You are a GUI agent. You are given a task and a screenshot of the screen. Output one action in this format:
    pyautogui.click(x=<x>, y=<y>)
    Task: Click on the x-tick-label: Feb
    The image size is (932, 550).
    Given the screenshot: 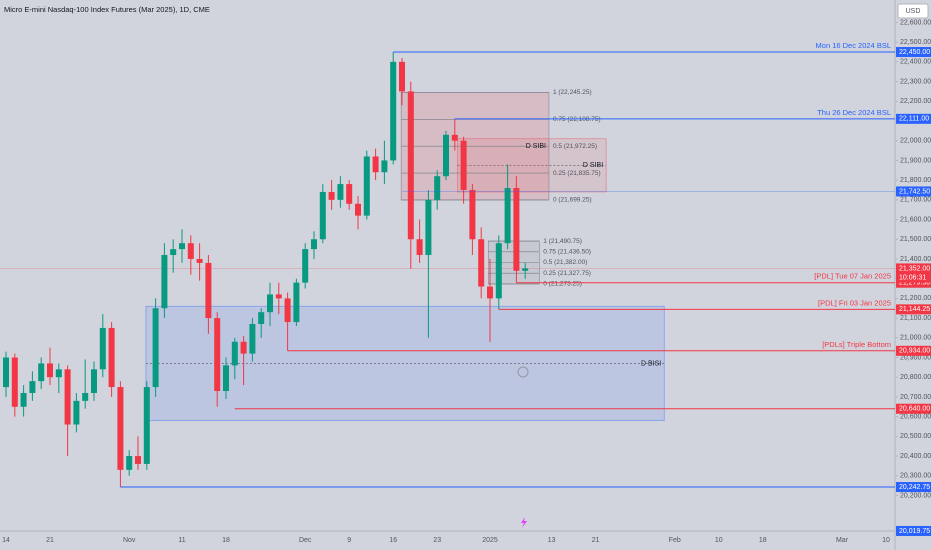 What is the action you would take?
    pyautogui.click(x=675, y=540)
    